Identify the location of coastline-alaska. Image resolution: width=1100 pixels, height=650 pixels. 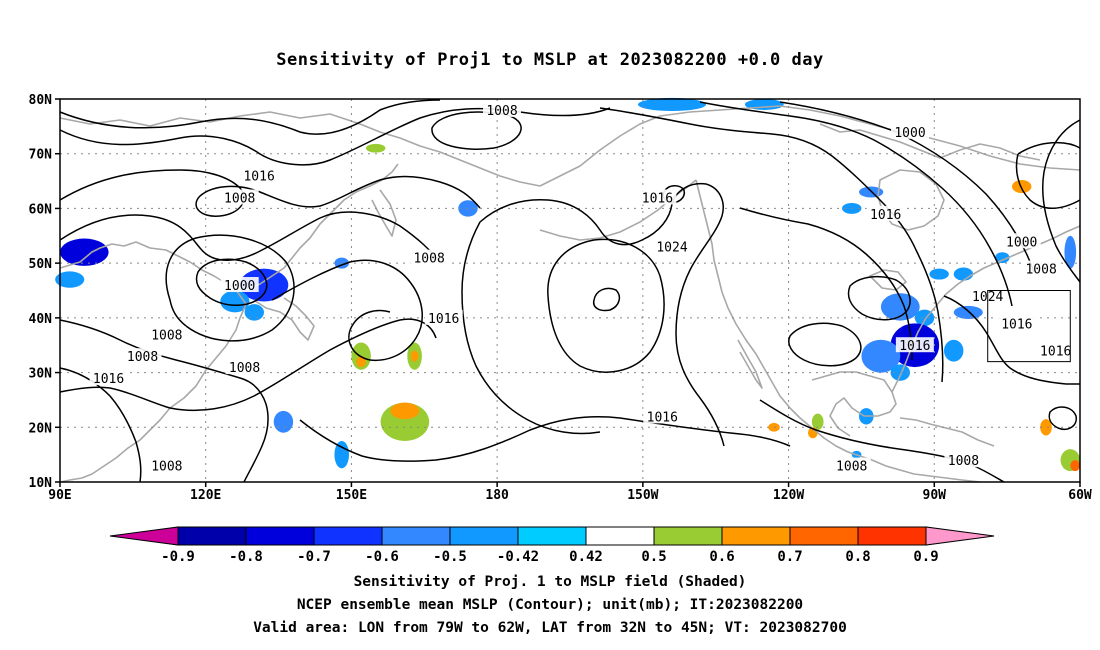
(810, 146).